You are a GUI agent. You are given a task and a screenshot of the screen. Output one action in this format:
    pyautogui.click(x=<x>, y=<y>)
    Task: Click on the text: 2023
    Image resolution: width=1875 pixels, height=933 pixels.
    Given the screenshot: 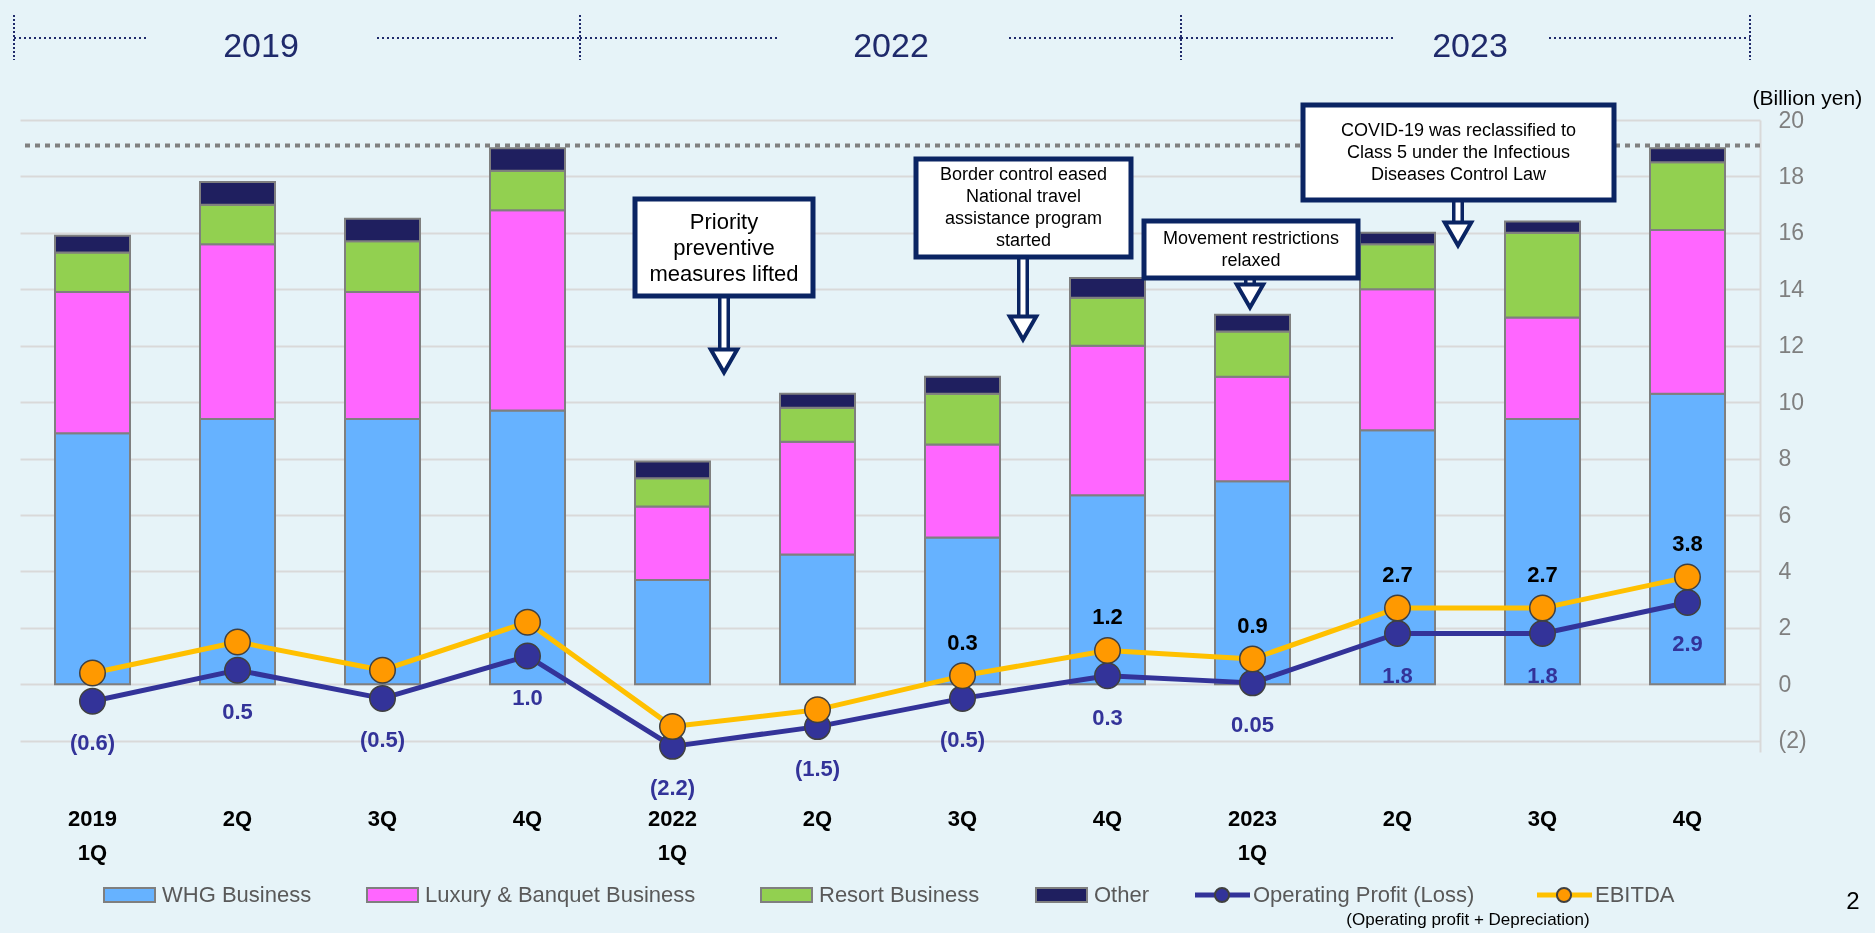 What is the action you would take?
    pyautogui.click(x=1470, y=45)
    